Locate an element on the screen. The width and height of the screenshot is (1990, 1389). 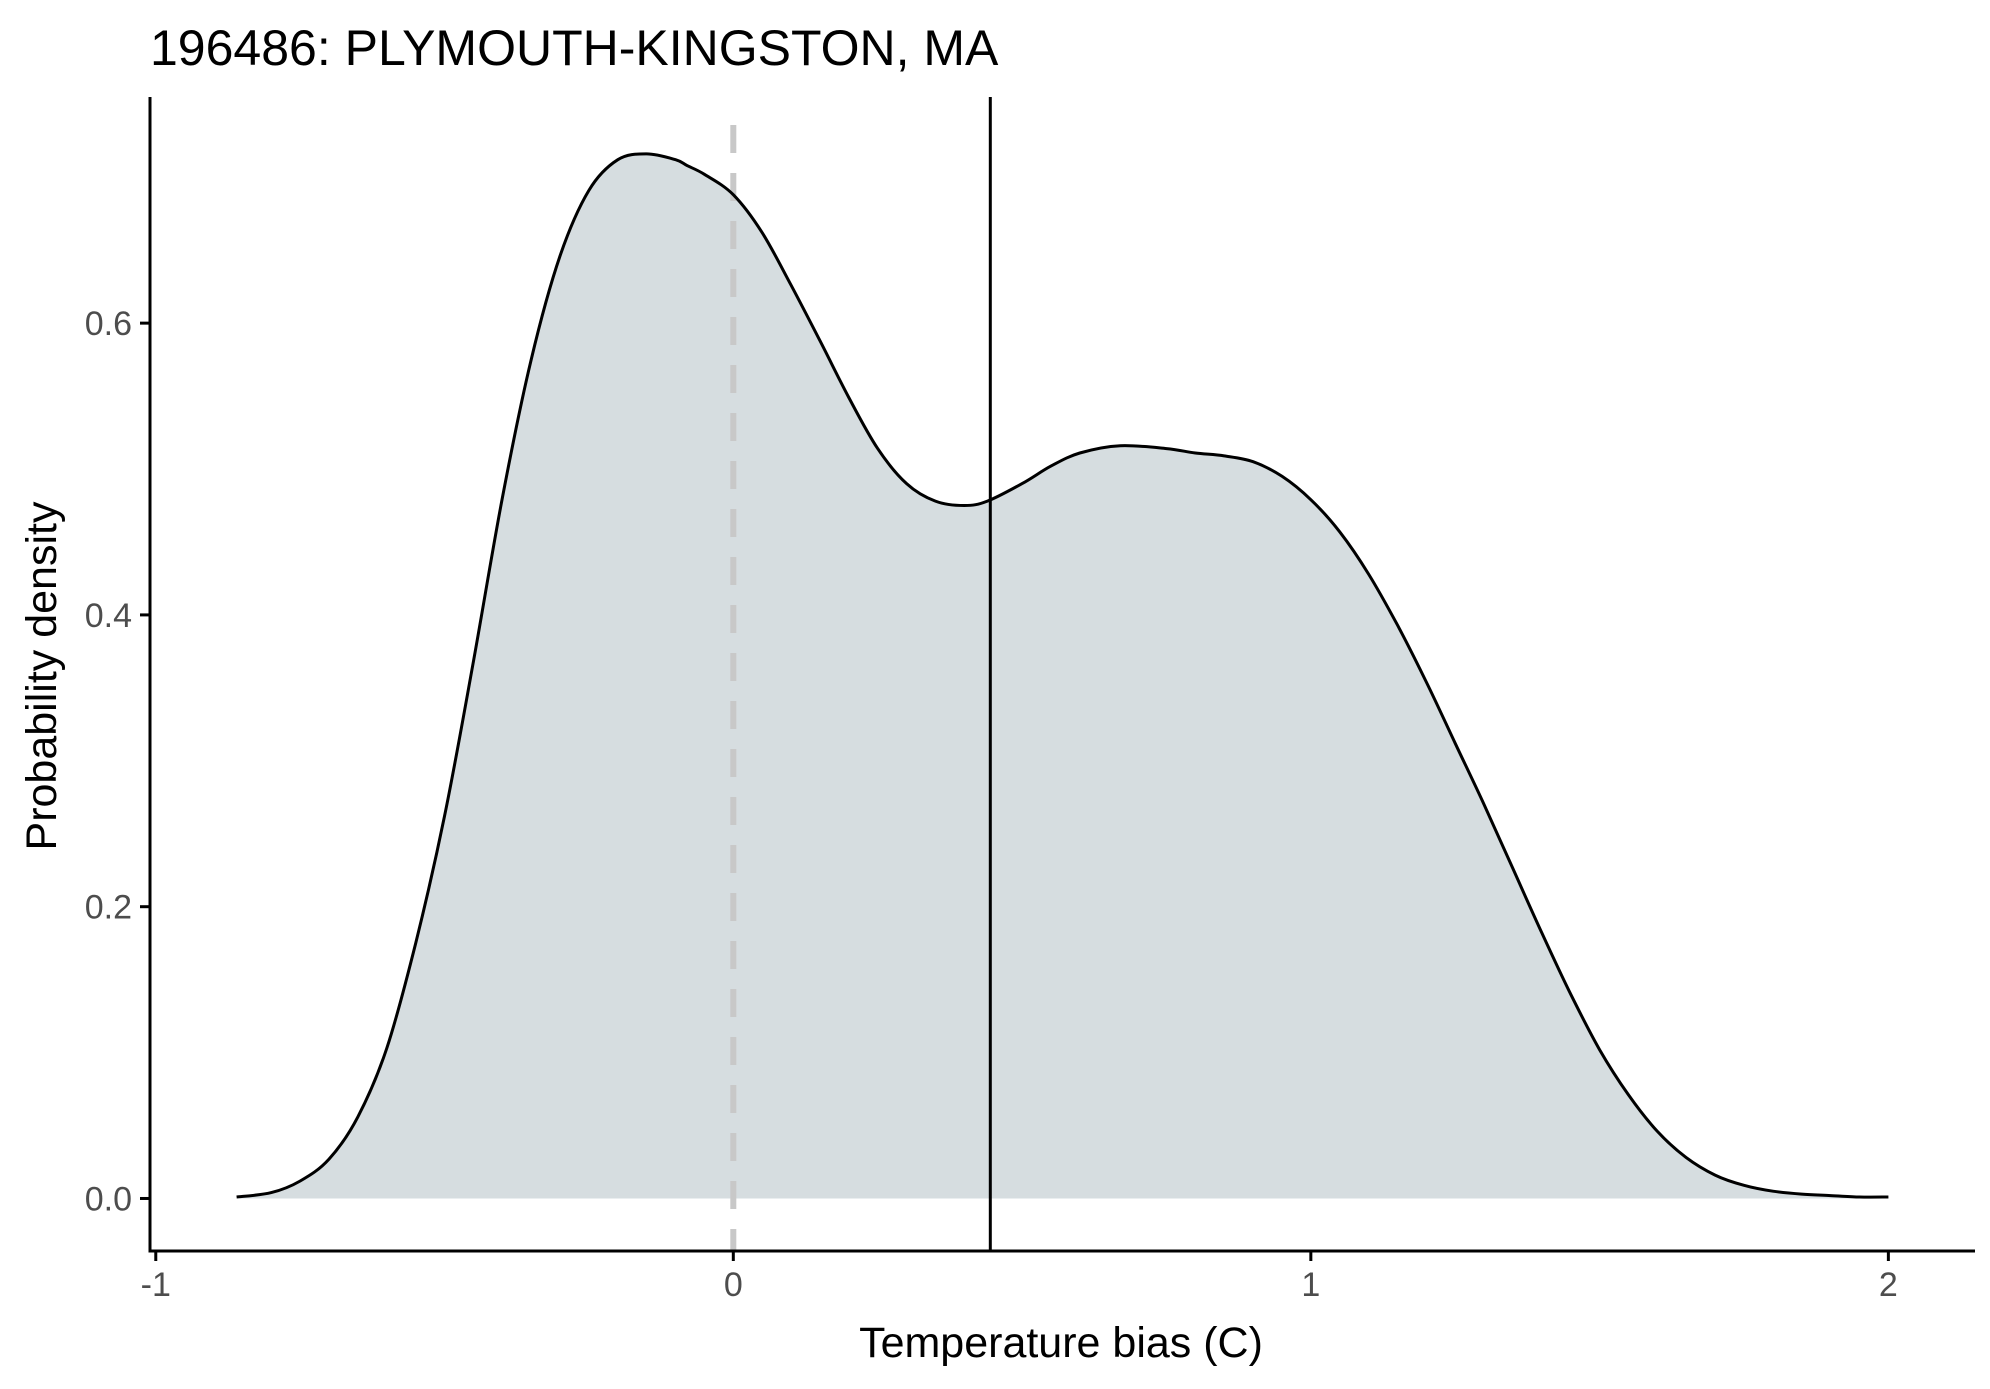
y-axis-title: Probability density is located at coordinates (42, 675).